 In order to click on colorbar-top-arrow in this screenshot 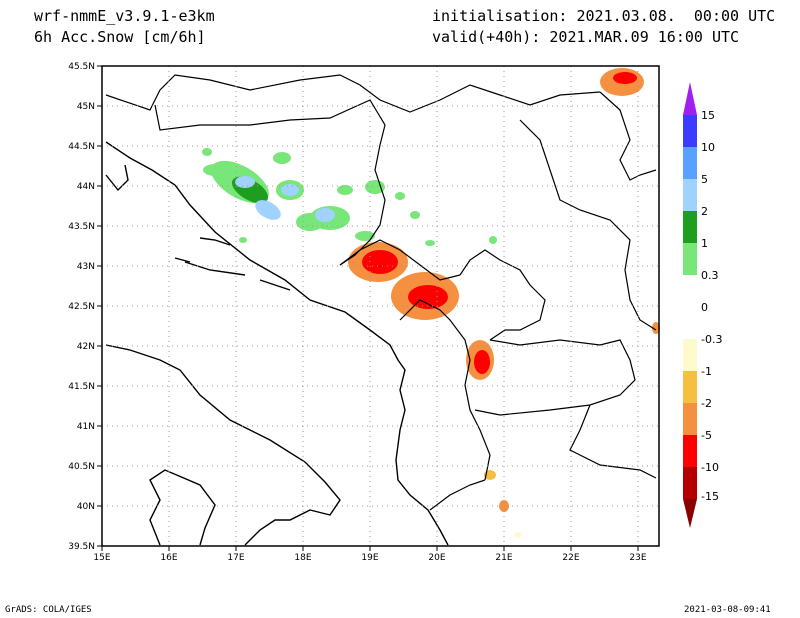, I will do `click(690, 98)`.